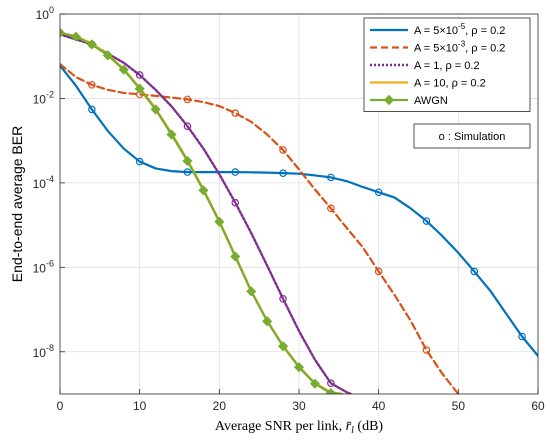 The image size is (550, 441). I want to click on x-tick-label: 20, so click(220, 406).